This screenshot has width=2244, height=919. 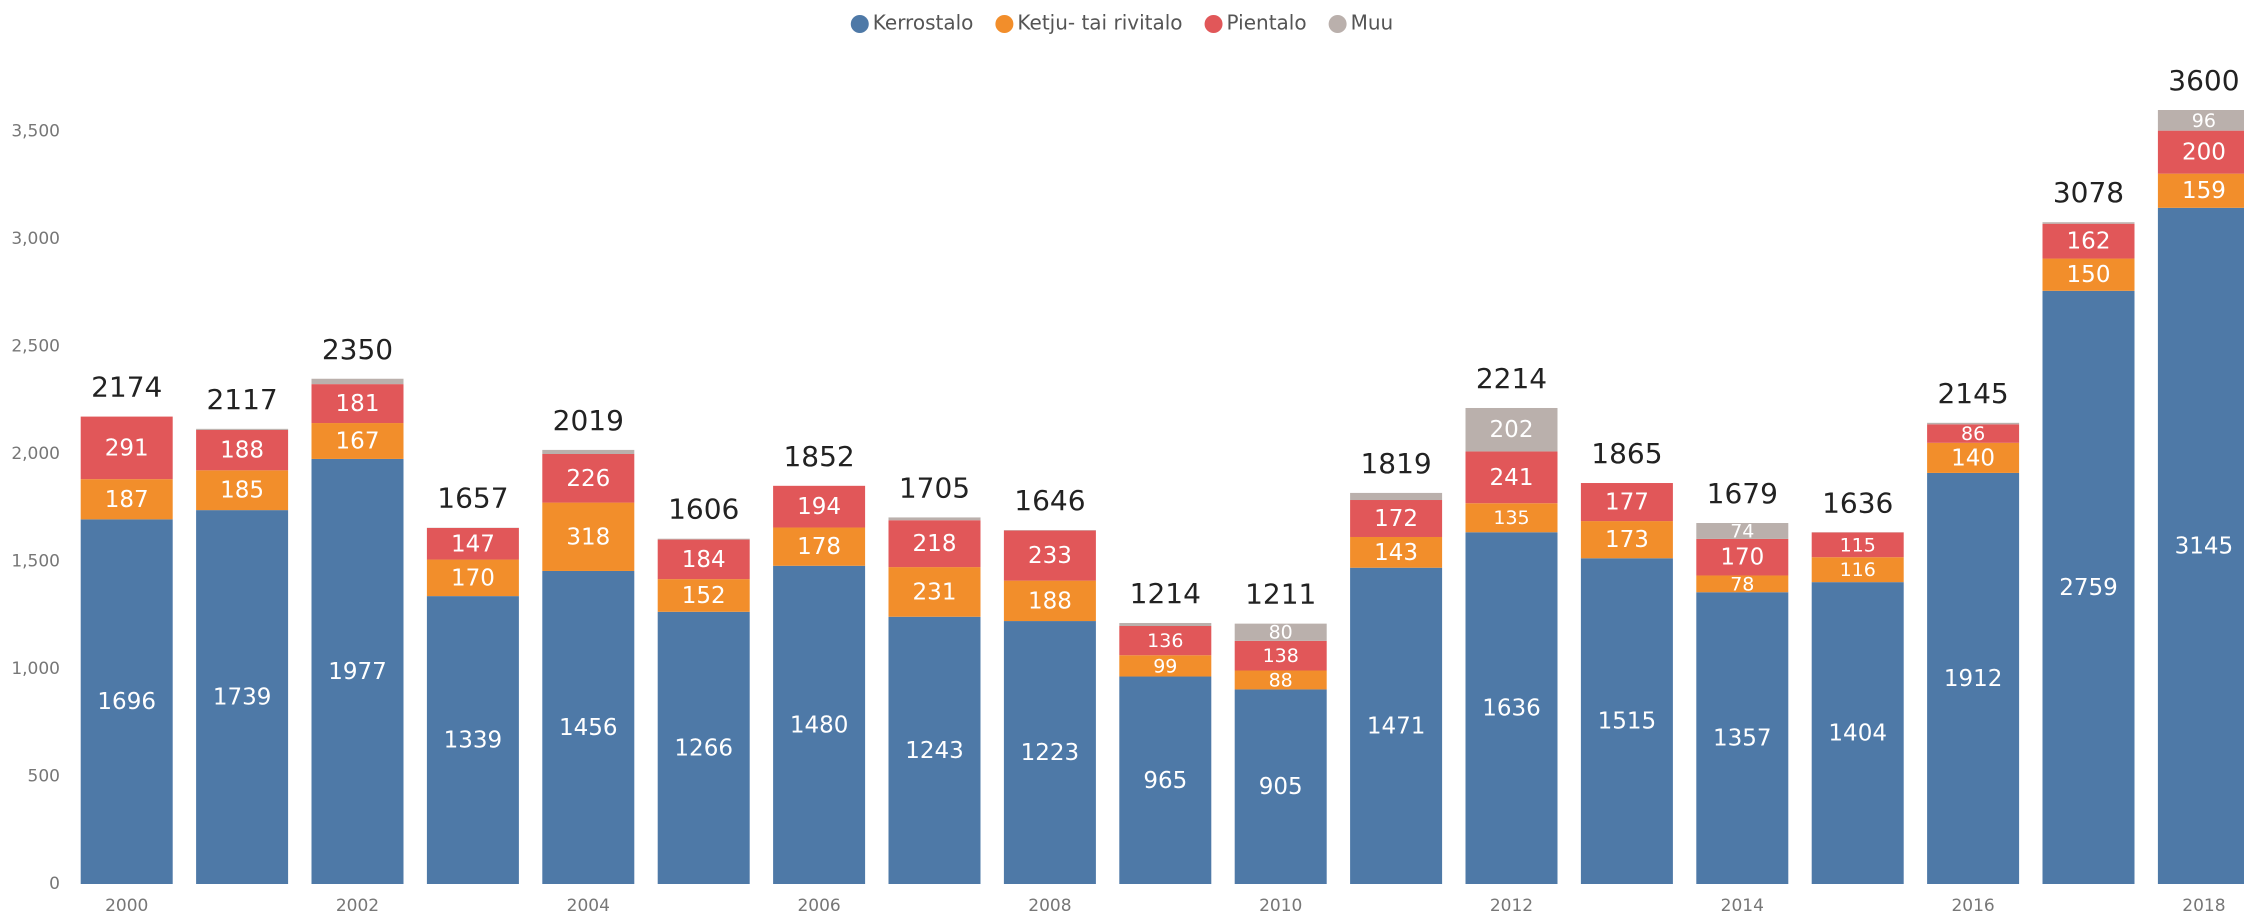 I want to click on y-tick-label: 3,000, so click(x=35, y=239).